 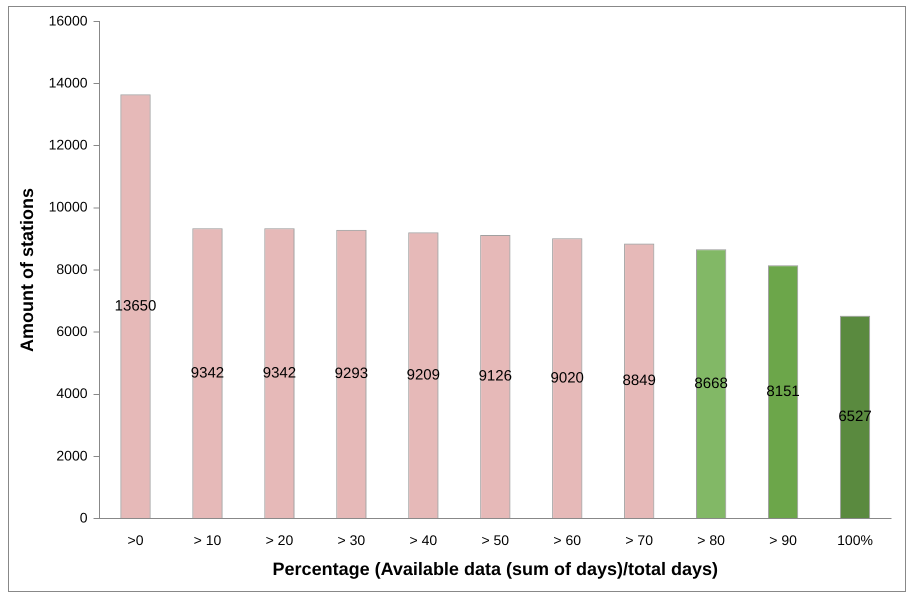 I want to click on x-tick-label: > 50, so click(x=495, y=540).